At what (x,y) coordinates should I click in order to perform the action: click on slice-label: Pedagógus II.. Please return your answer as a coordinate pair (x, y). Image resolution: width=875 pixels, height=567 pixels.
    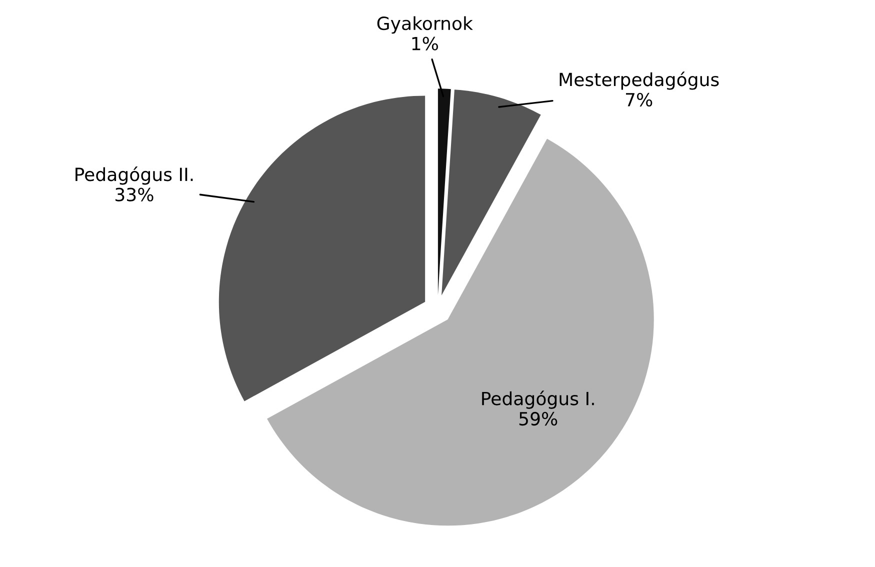
    Looking at the image, I should click on (134, 175).